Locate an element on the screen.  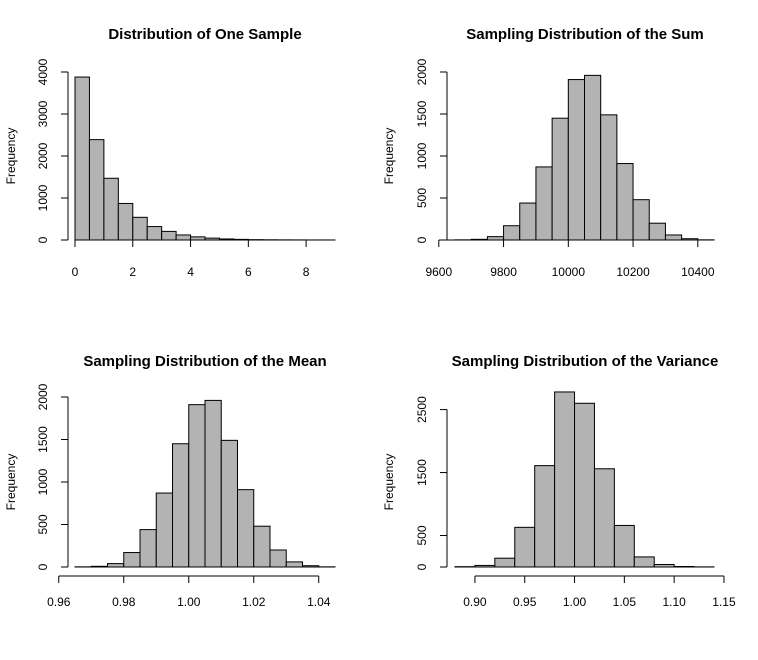
x-tick-label: 0 is located at coordinates (75, 272).